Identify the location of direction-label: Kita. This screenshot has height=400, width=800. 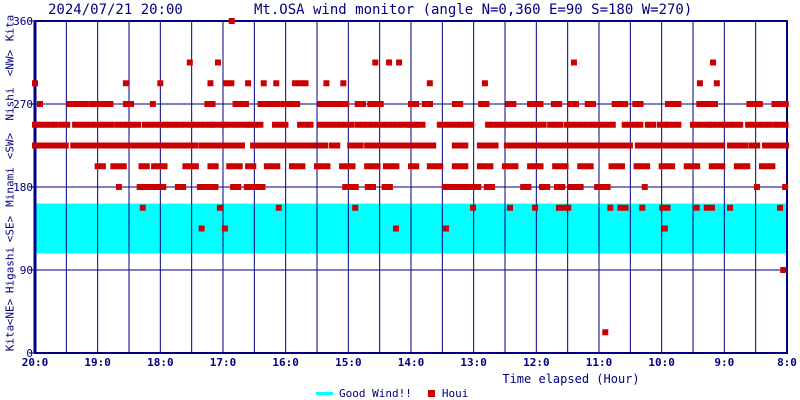
(10, 338).